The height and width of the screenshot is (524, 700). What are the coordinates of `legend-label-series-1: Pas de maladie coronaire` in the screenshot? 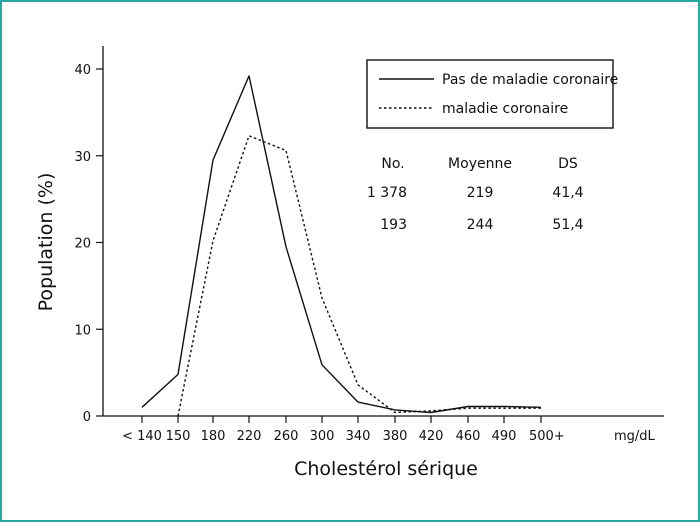 It's located at (530, 80).